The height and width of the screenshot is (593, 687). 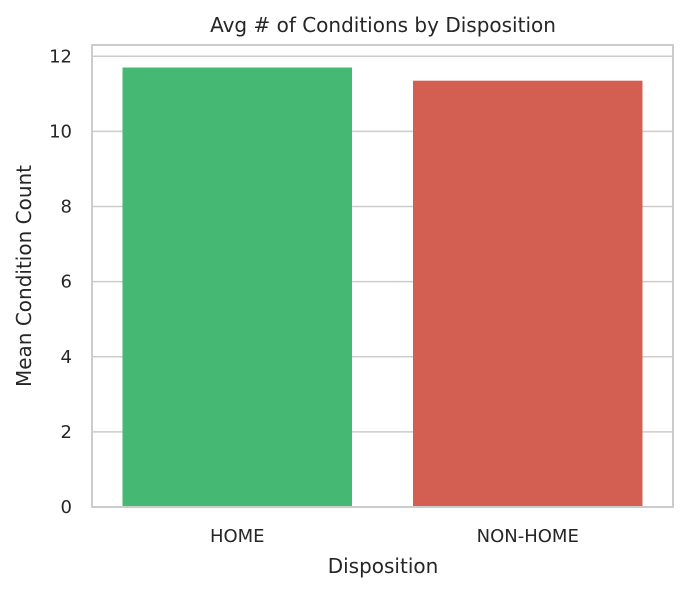 What do you see at coordinates (60, 131) in the screenshot?
I see `y-tick-label: 10` at bounding box center [60, 131].